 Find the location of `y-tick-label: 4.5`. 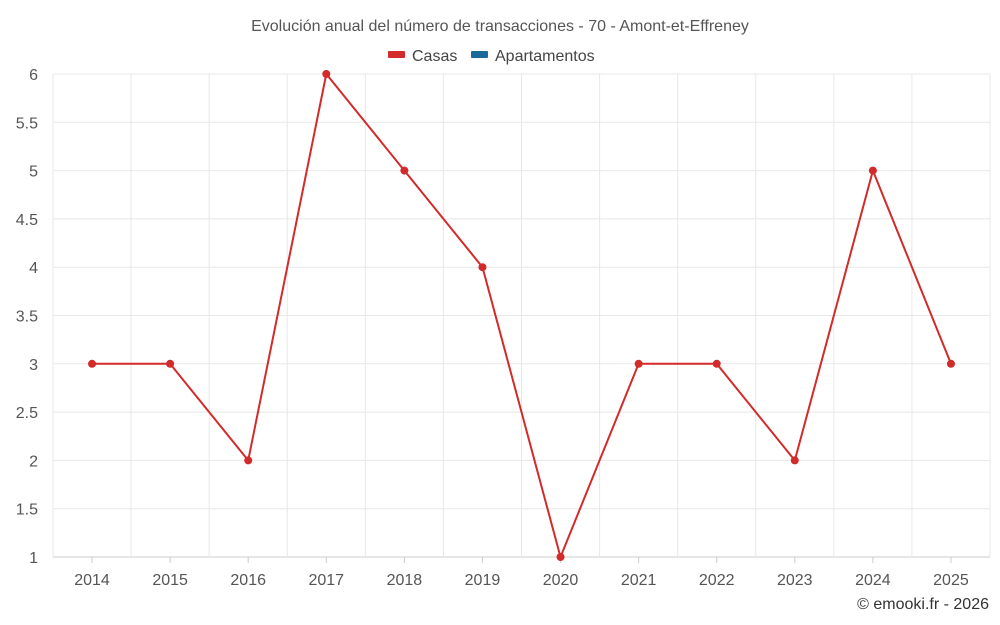

y-tick-label: 4.5 is located at coordinates (27, 220).